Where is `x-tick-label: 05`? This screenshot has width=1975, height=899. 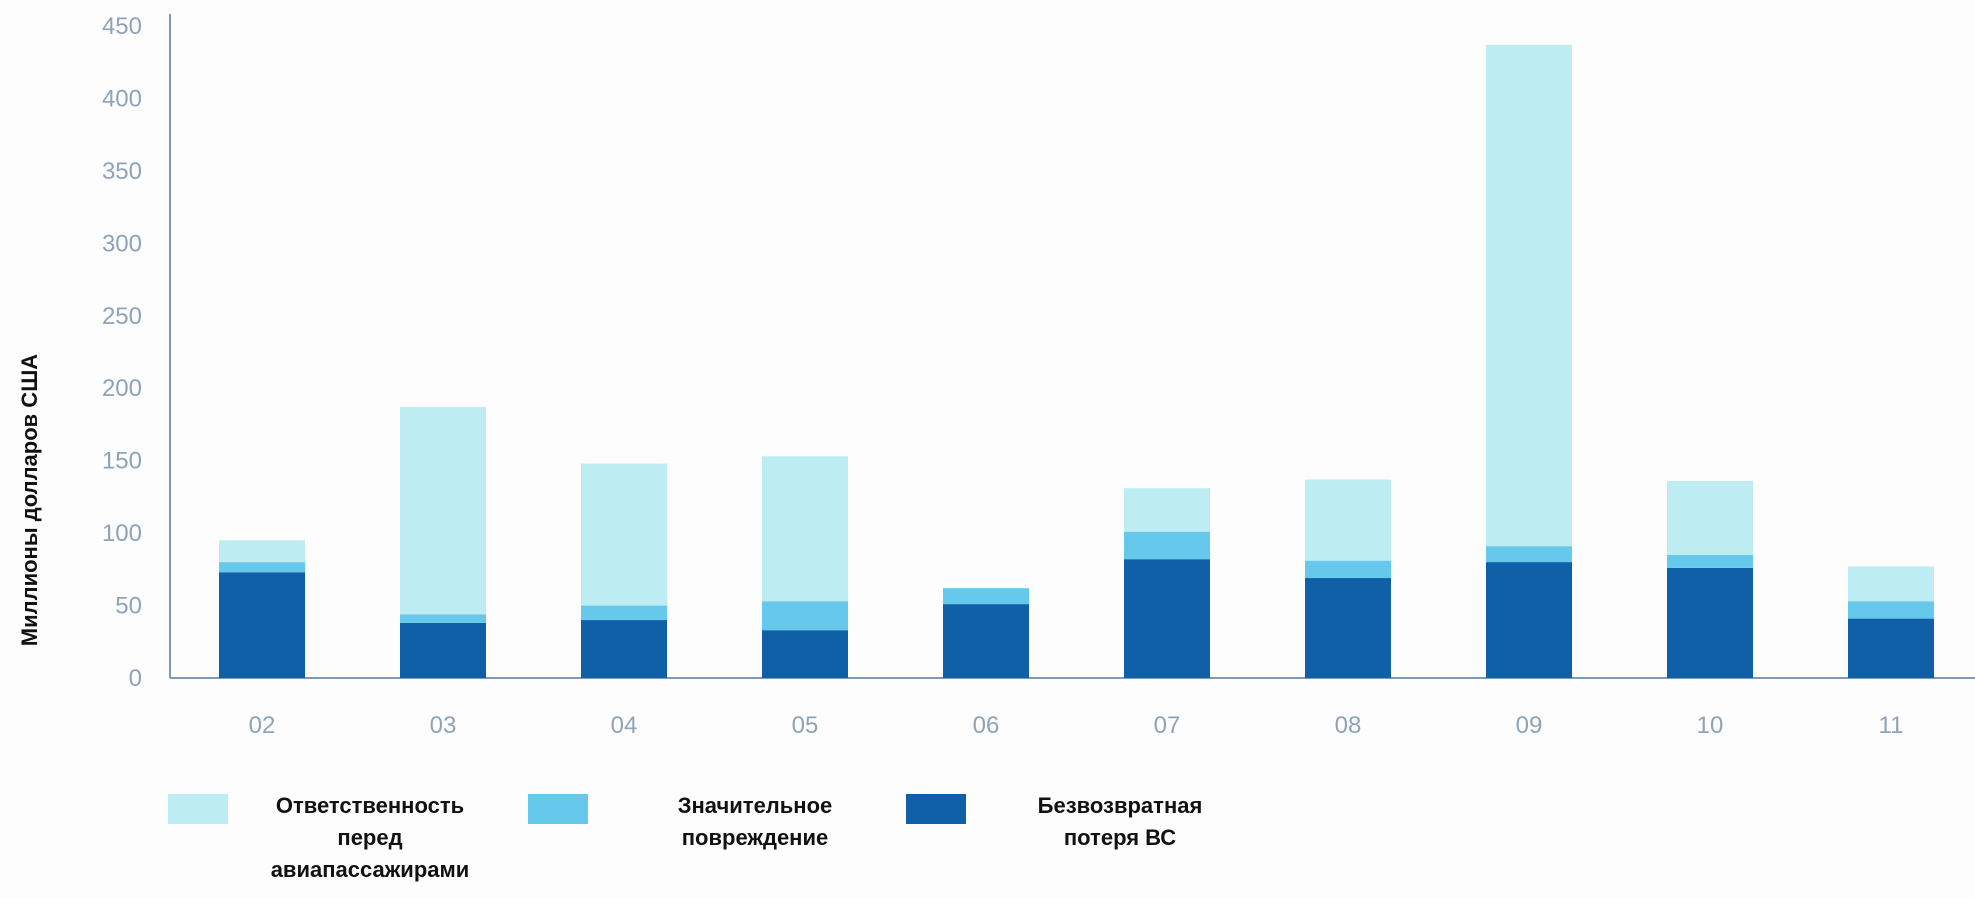
x-tick-label: 05 is located at coordinates (805, 725).